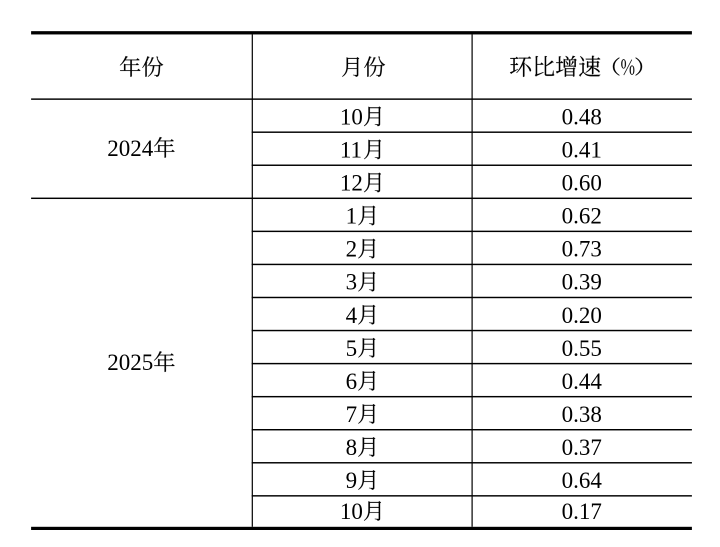 This screenshot has height=547, width=720. I want to click on svg-text: 2024, so click(130, 148).